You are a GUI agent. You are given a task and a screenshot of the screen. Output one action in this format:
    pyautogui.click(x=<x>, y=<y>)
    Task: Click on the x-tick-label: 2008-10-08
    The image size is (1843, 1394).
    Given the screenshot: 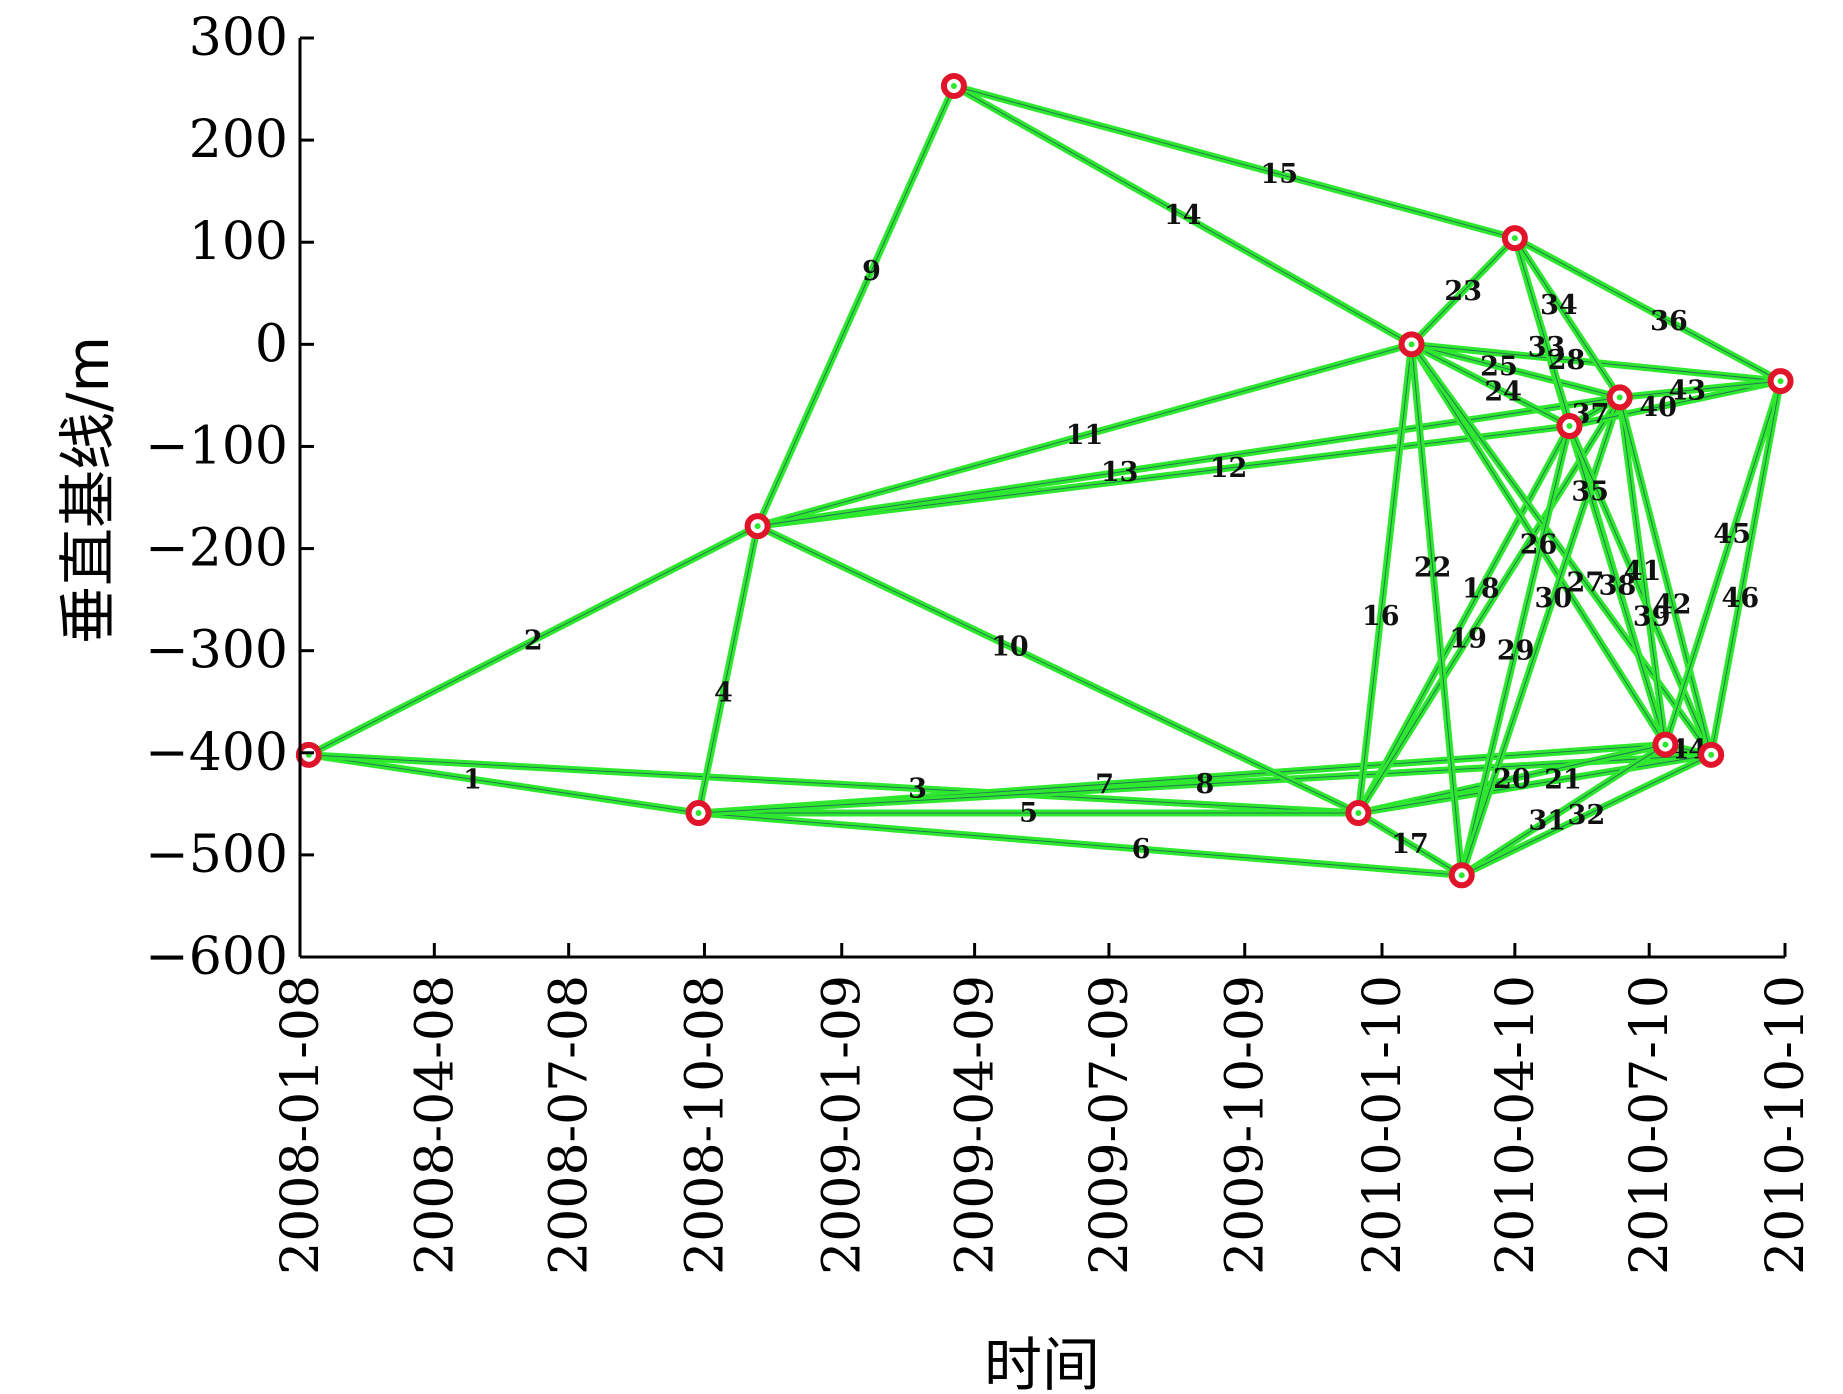 What is the action you would take?
    pyautogui.click(x=705, y=1125)
    